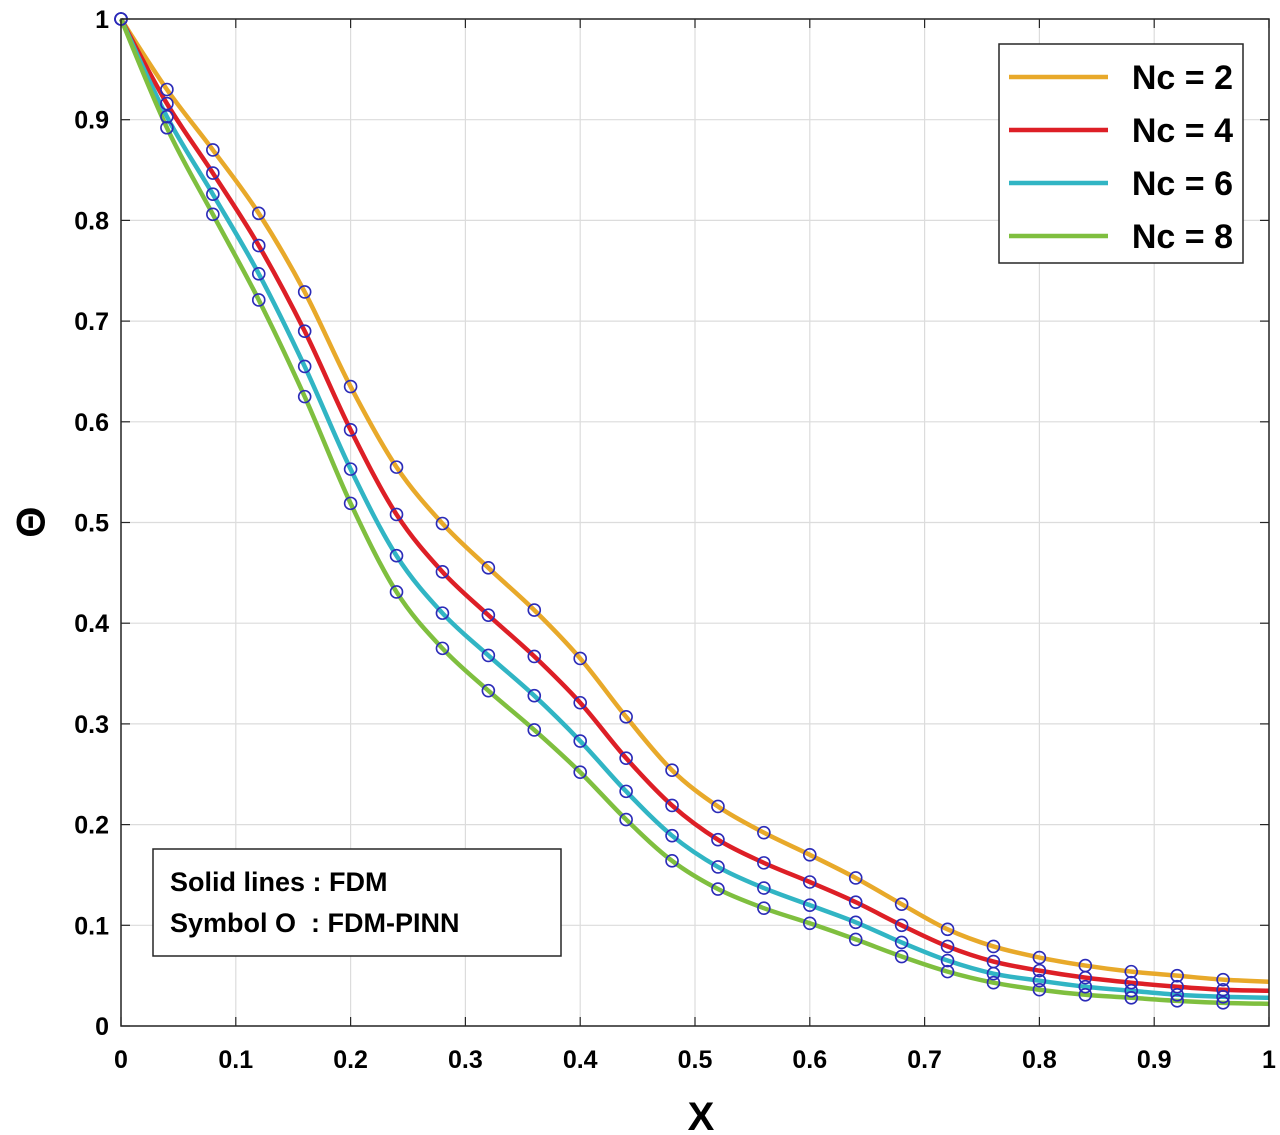 The image size is (1280, 1135). I want to click on x-axis-label: X, so click(701, 1115).